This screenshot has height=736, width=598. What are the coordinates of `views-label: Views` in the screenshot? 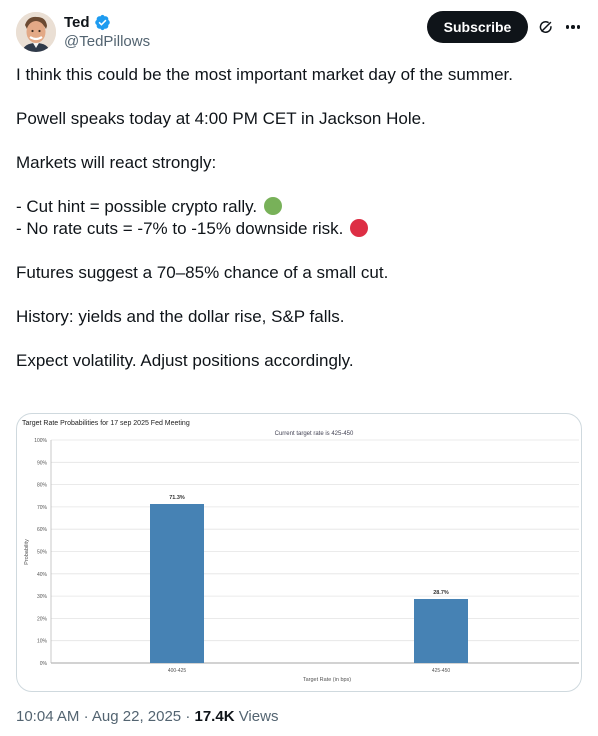 It's located at (258, 716).